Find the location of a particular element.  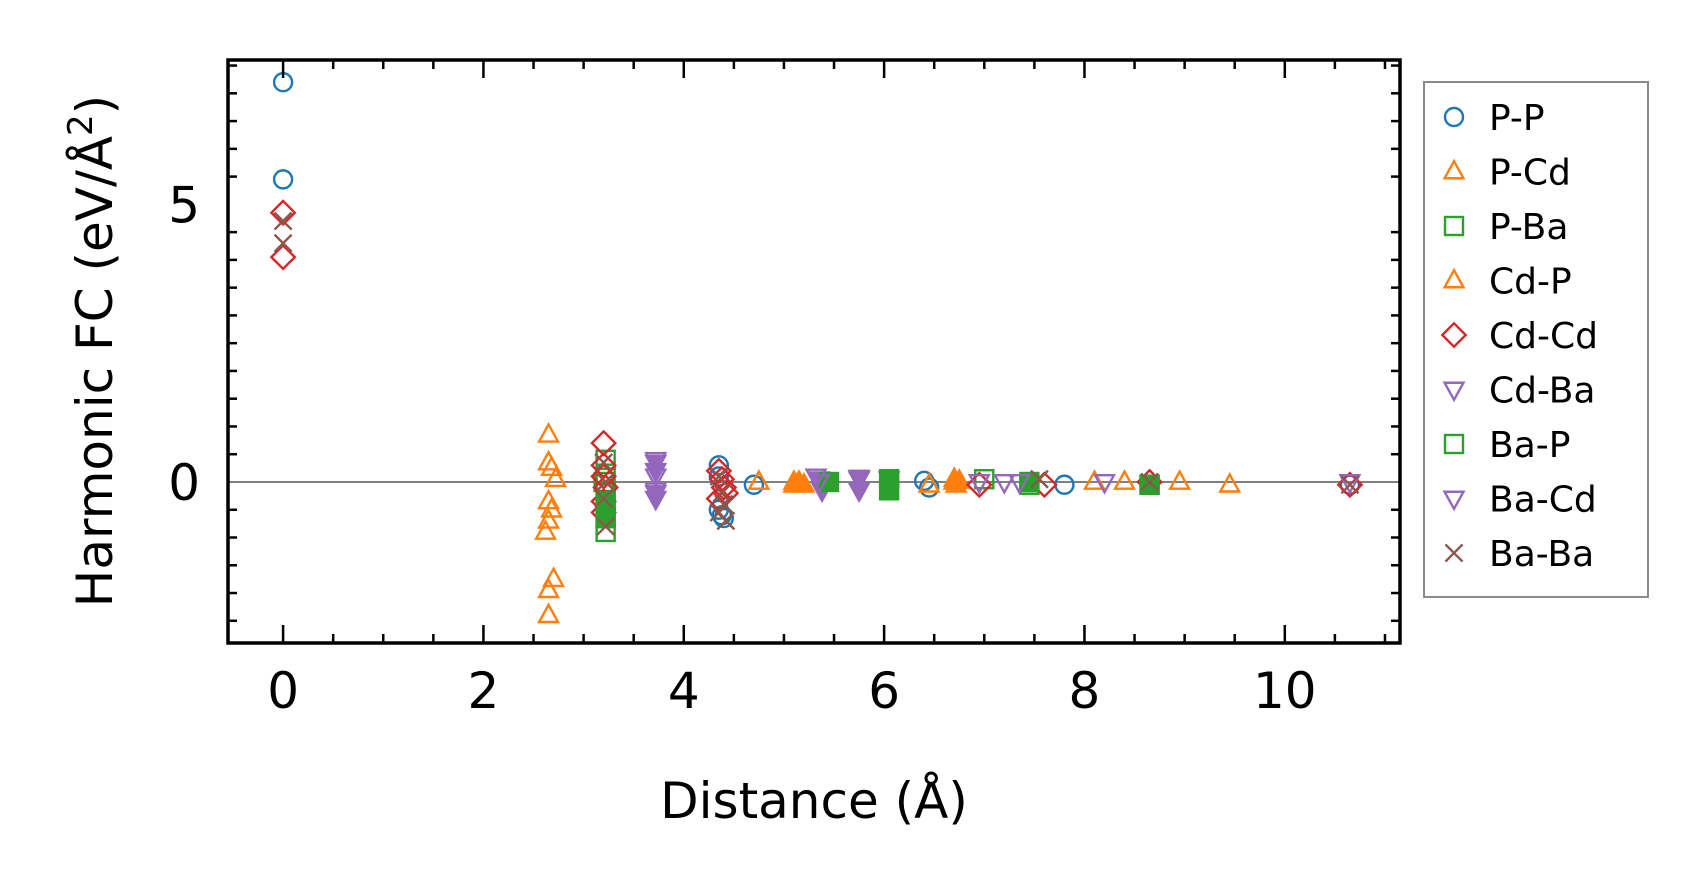

legend-marker-p-p is located at coordinates (1454, 117).